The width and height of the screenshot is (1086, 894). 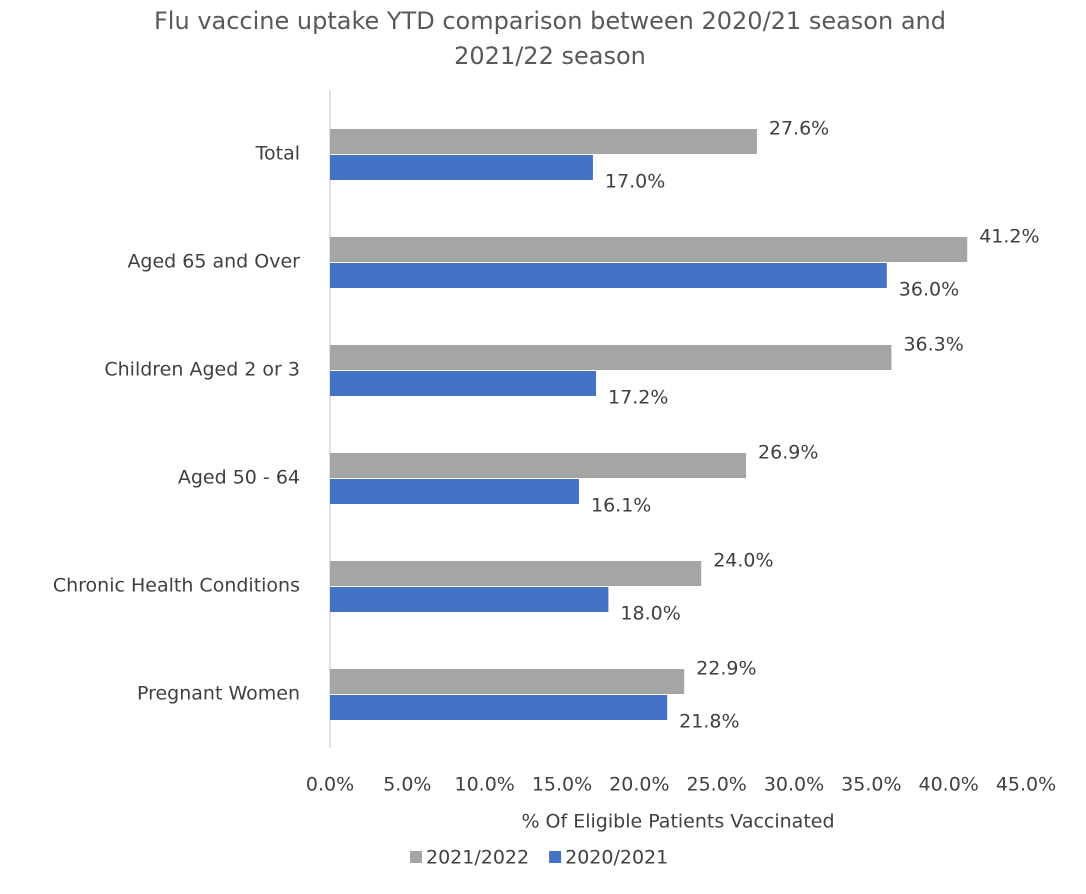 What do you see at coordinates (477, 858) in the screenshot?
I see `legend-label: 2021/2022` at bounding box center [477, 858].